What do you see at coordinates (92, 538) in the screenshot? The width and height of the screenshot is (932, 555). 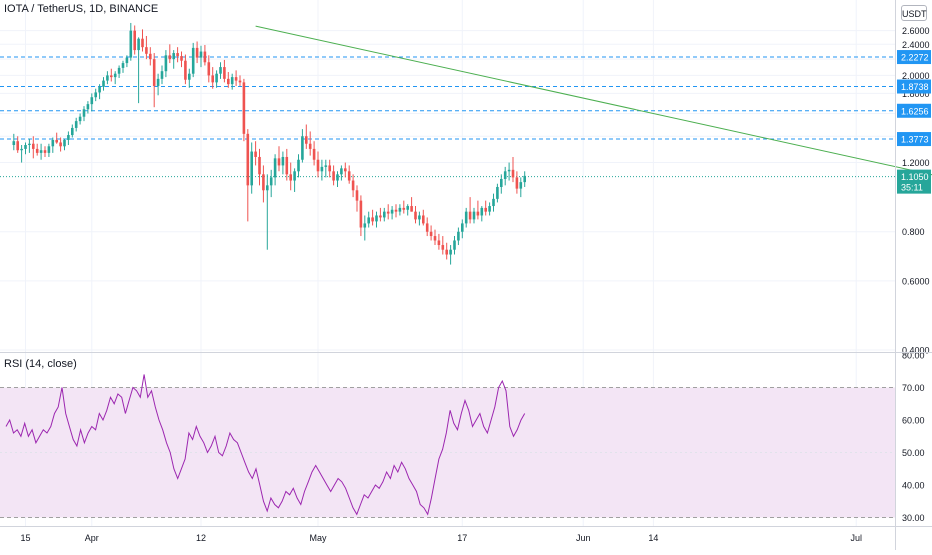 I see `time-tick-label: Apr` at bounding box center [92, 538].